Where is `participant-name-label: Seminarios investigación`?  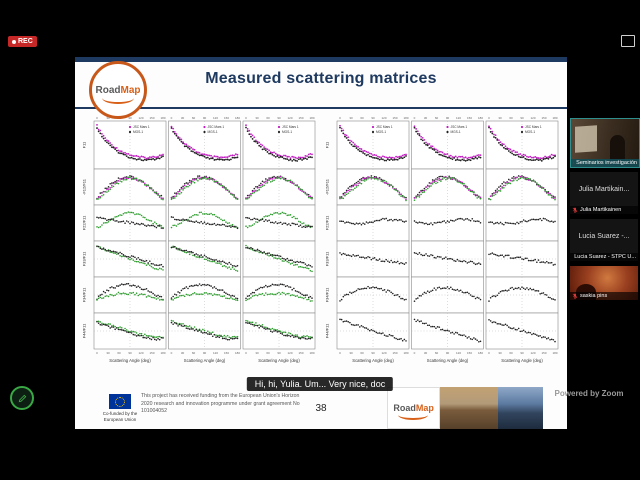 participant-name-label: Seminarios investigación is located at coordinates (605, 163).